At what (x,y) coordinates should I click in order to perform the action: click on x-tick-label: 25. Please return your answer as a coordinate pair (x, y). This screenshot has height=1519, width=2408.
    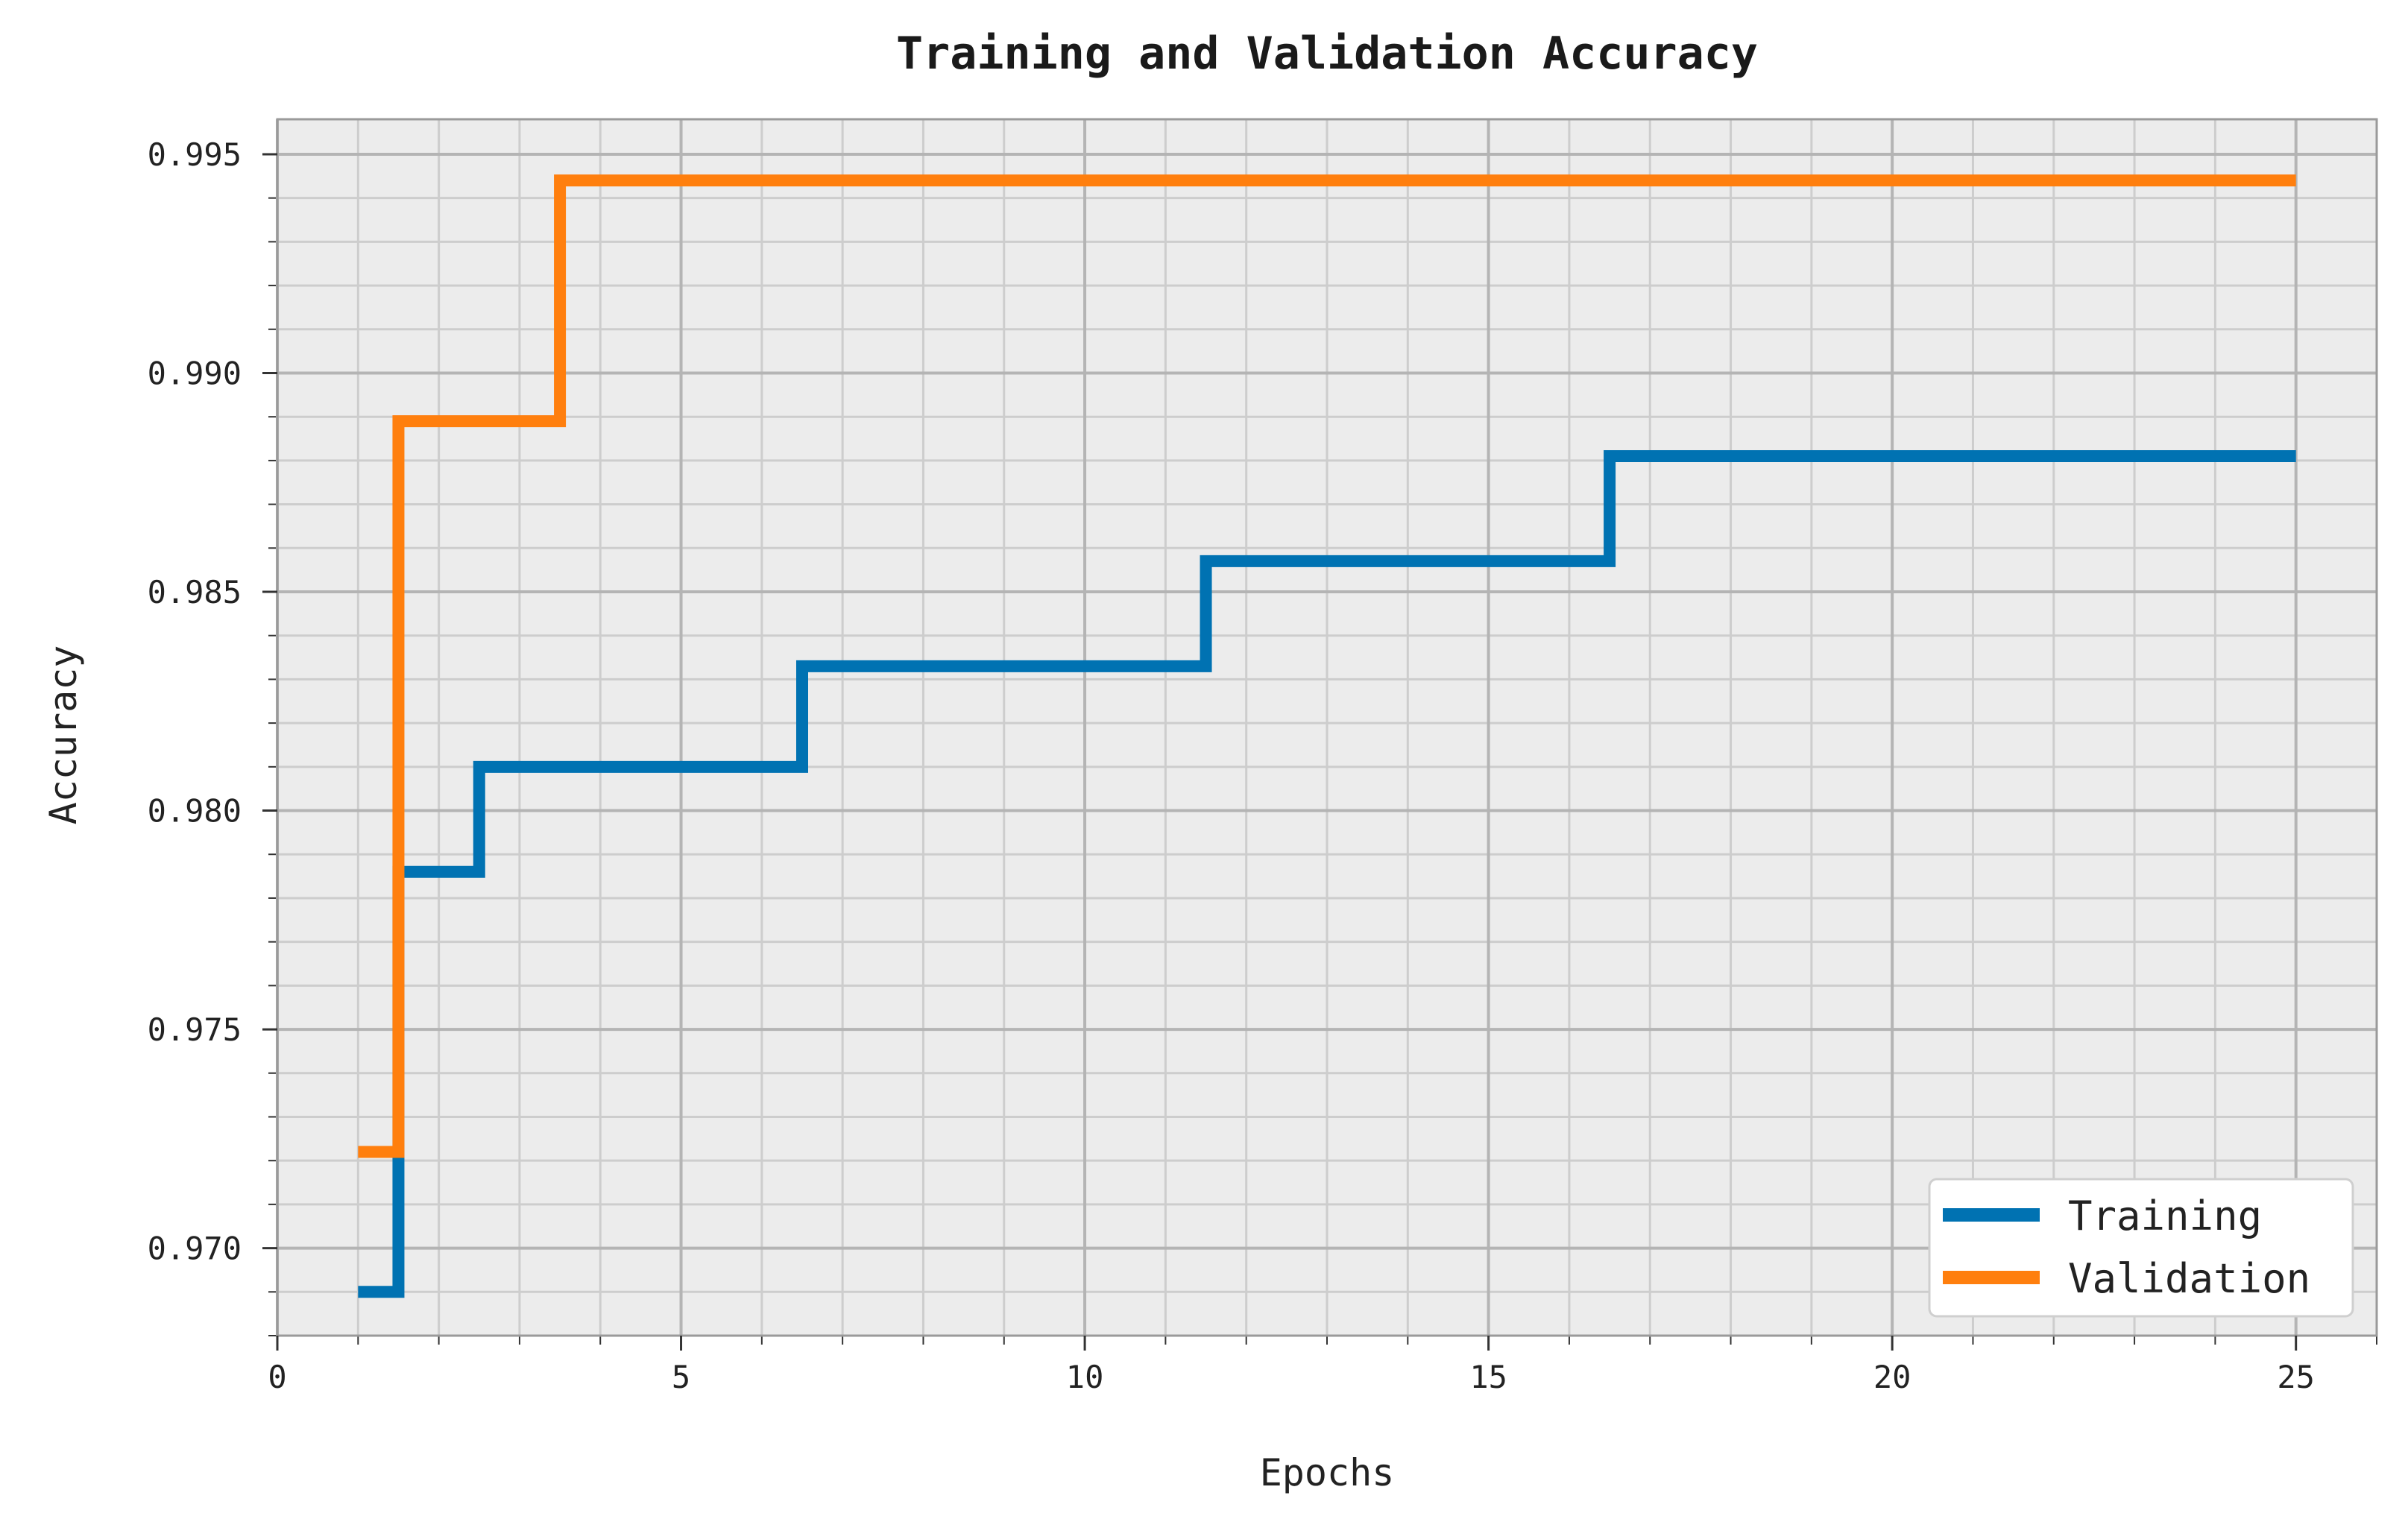
    Looking at the image, I should click on (2296, 1377).